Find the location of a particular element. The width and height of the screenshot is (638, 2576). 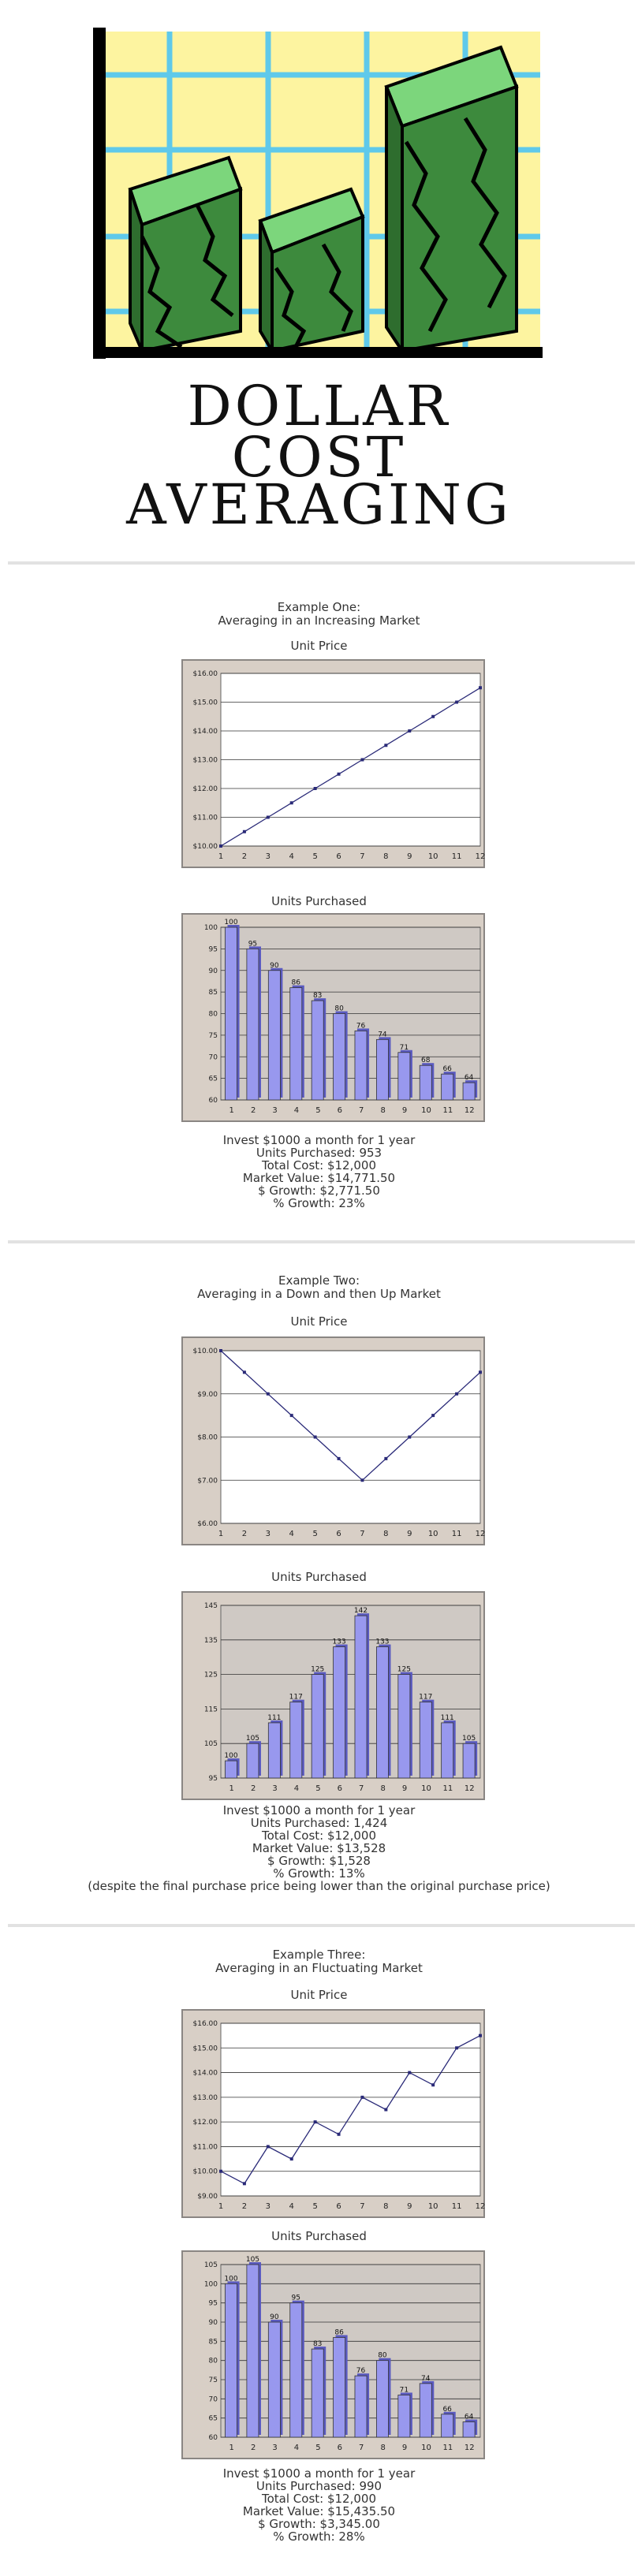

page-title-line-3: AVERAGING is located at coordinates (319, 505).